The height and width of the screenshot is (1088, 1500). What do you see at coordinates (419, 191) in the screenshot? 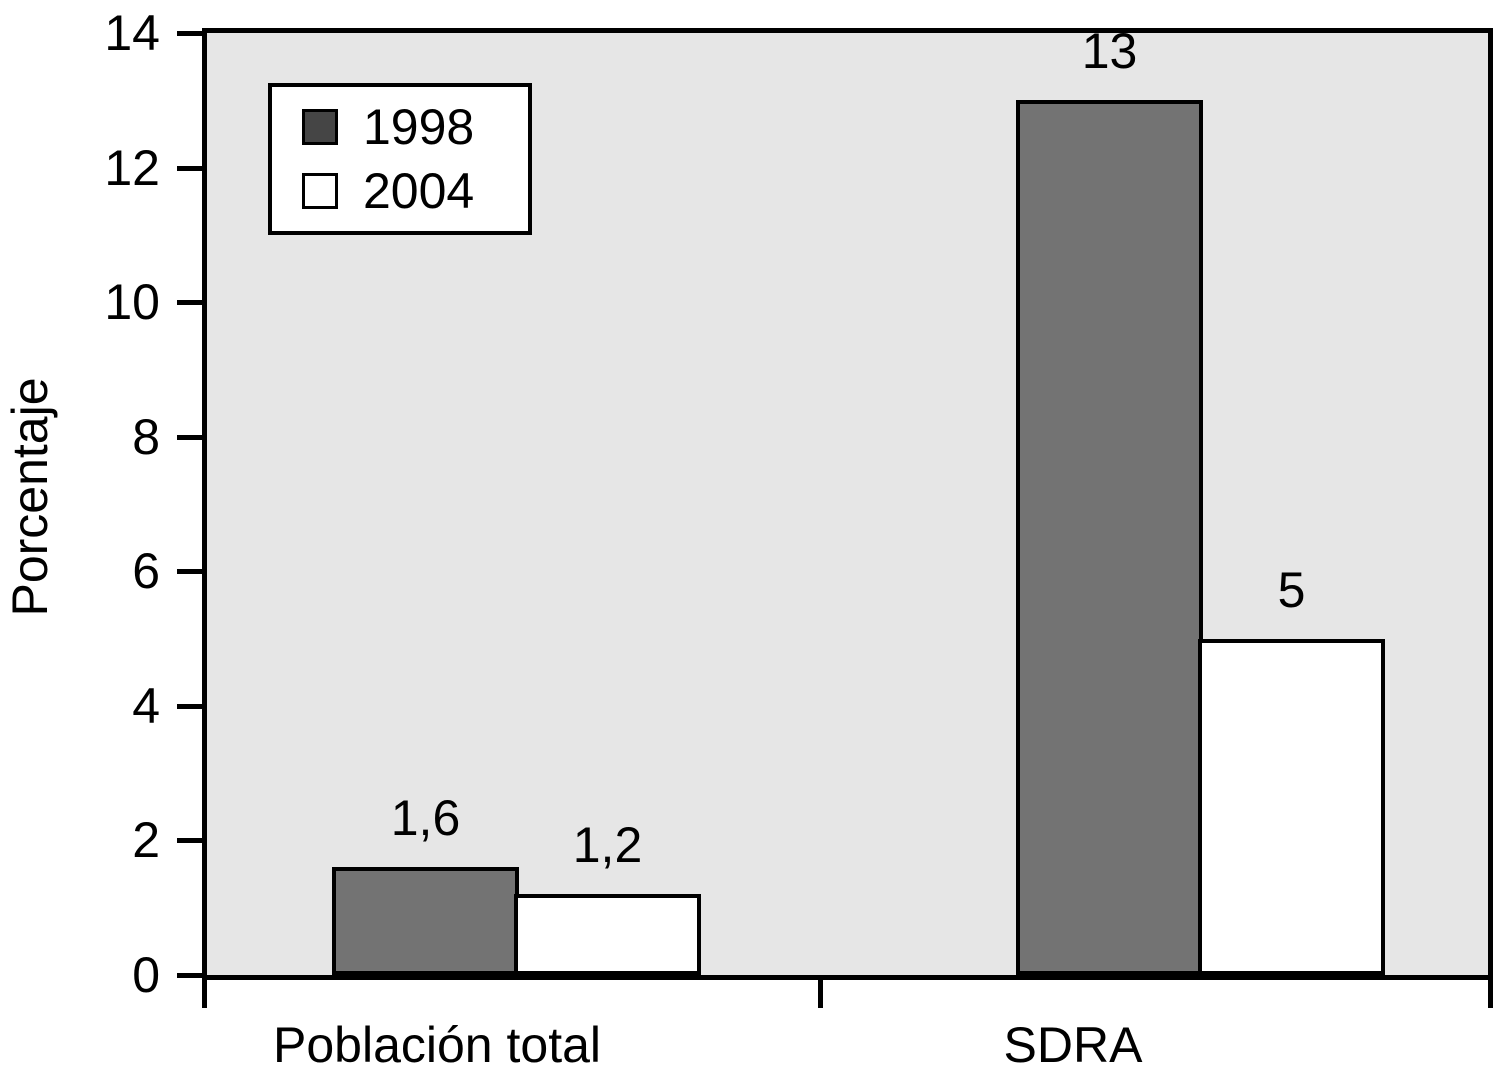
I see `legend-label: 2004` at bounding box center [419, 191].